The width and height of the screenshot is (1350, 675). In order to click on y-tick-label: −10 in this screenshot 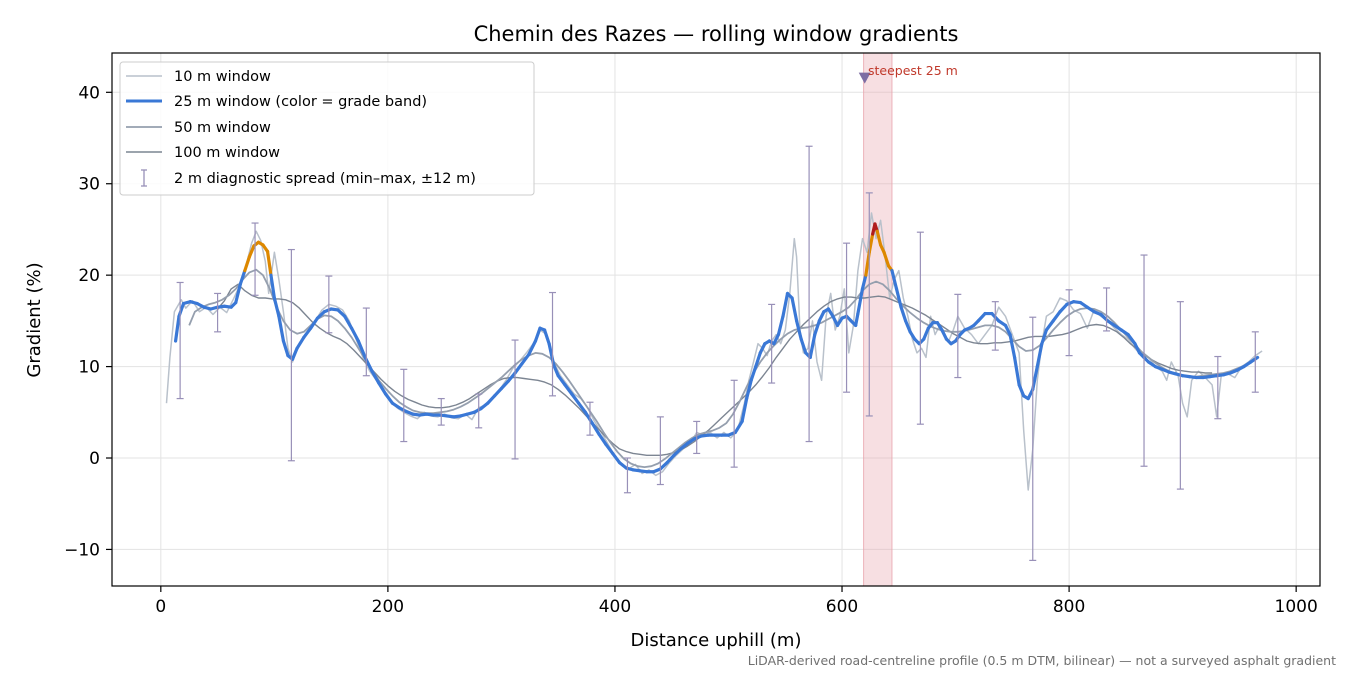, I will do `click(82, 550)`.